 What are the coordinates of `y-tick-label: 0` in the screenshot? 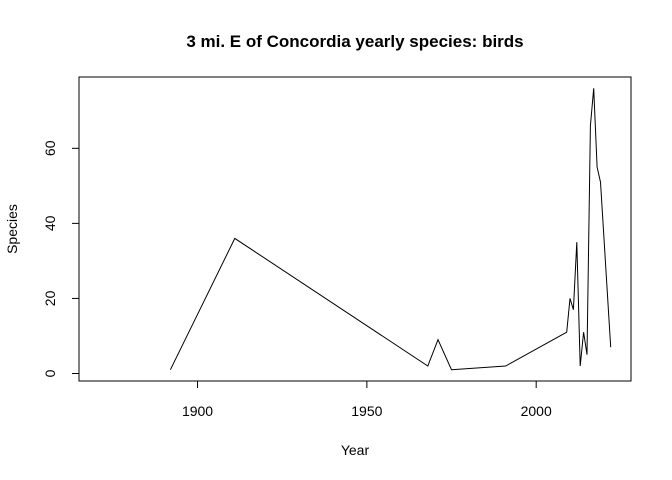 It's located at (50, 373).